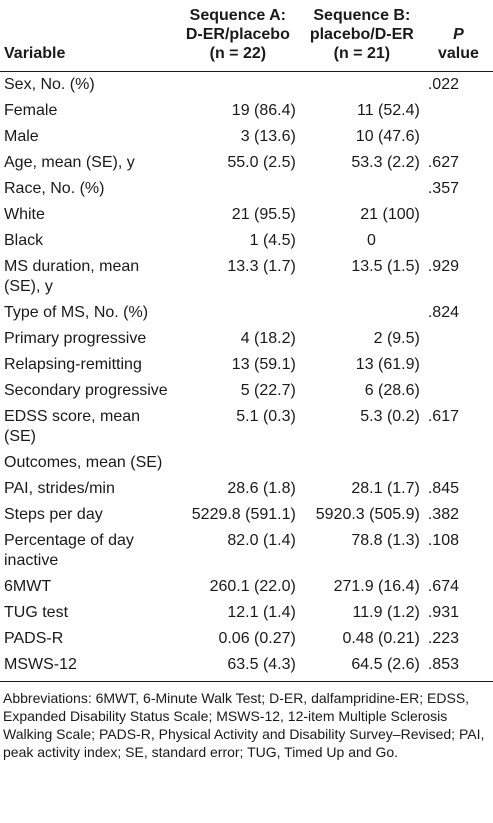 Image resolution: width=493 pixels, height=823 pixels. I want to click on header-sequence-b-line2: placebo/D-ER, so click(361, 34).